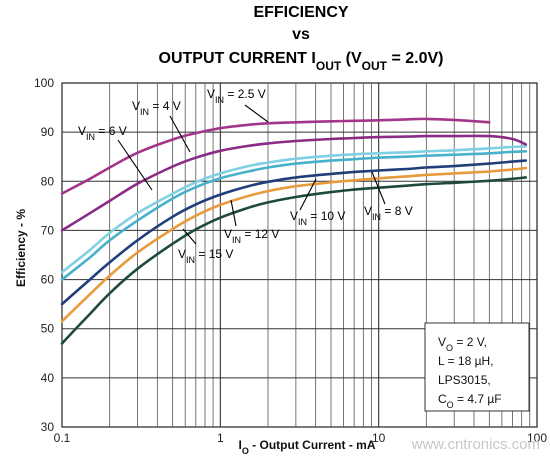 The image size is (550, 461). I want to click on y-tick-label: 60, so click(48, 280).